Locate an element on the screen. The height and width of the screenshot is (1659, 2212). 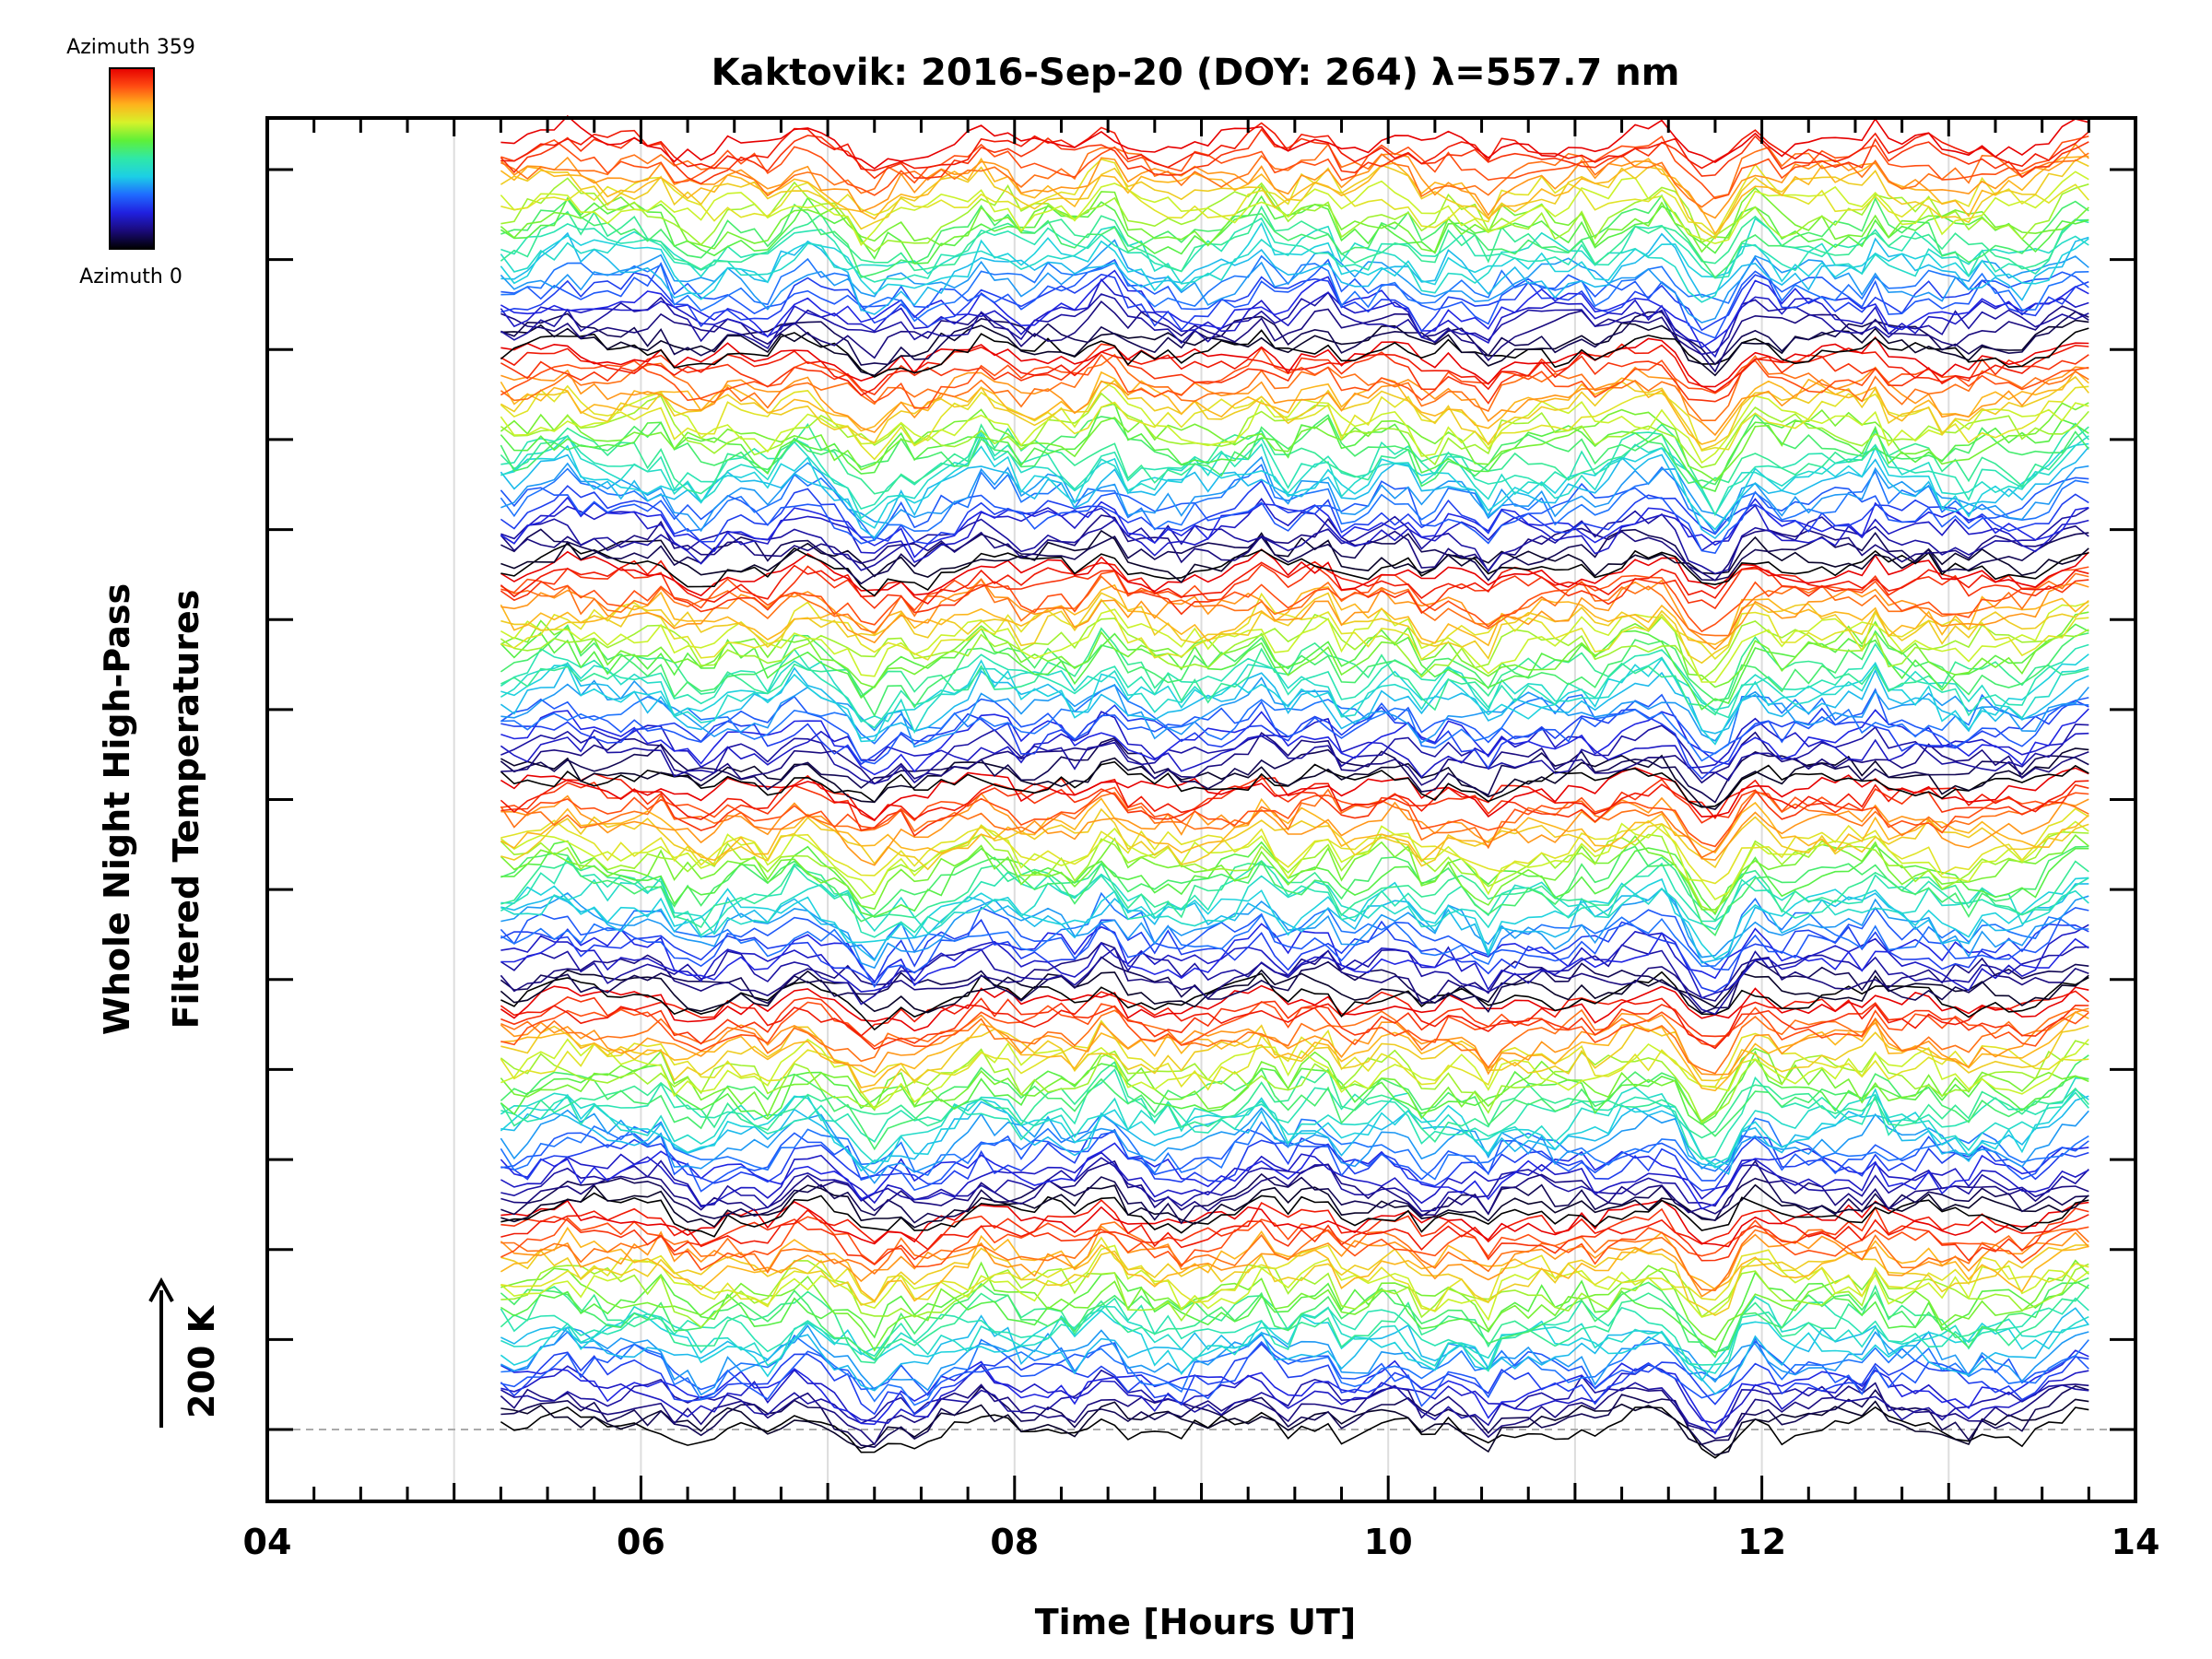
x-tick-labels: 04 06 08 10 12 14 is located at coordinates (1201, 1542).